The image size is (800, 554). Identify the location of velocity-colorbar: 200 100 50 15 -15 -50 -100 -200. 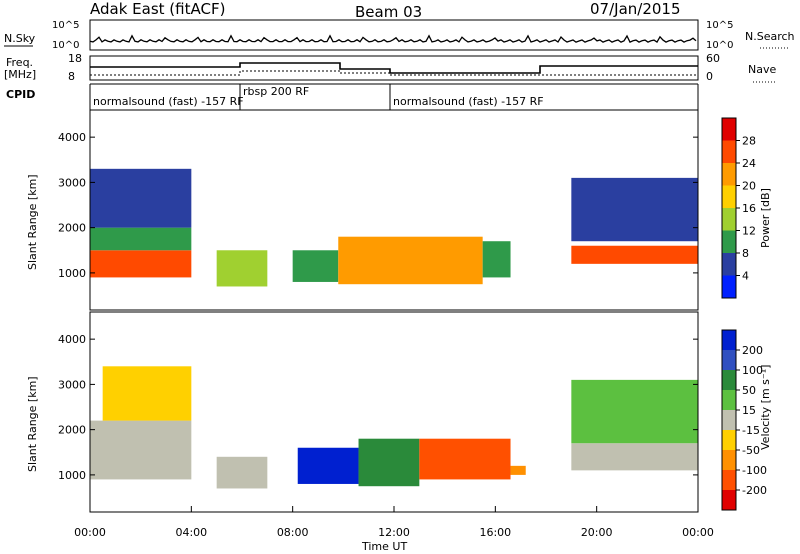
(744, 420).